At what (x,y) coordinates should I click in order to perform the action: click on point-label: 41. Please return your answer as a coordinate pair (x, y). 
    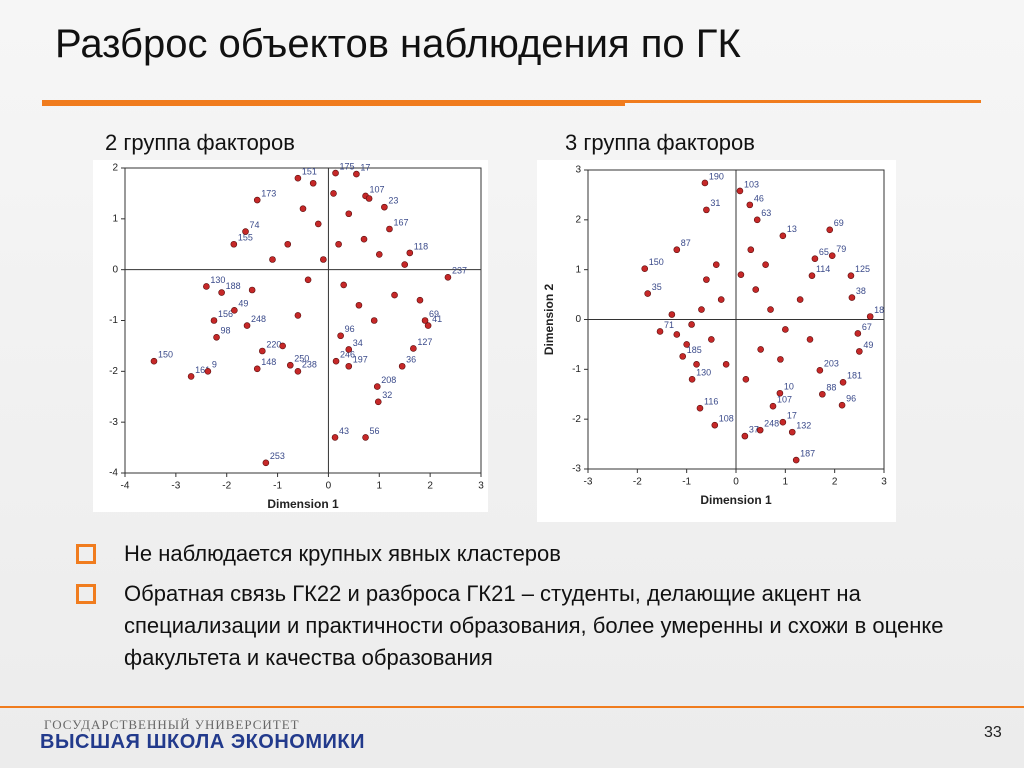
    Looking at the image, I should click on (437, 319).